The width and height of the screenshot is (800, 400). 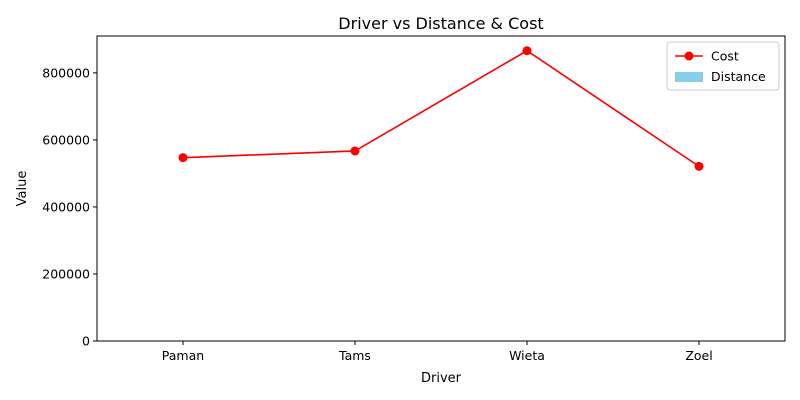 I want to click on y-axis: 0 200000 400000 600000 800000, so click(x=69, y=207).